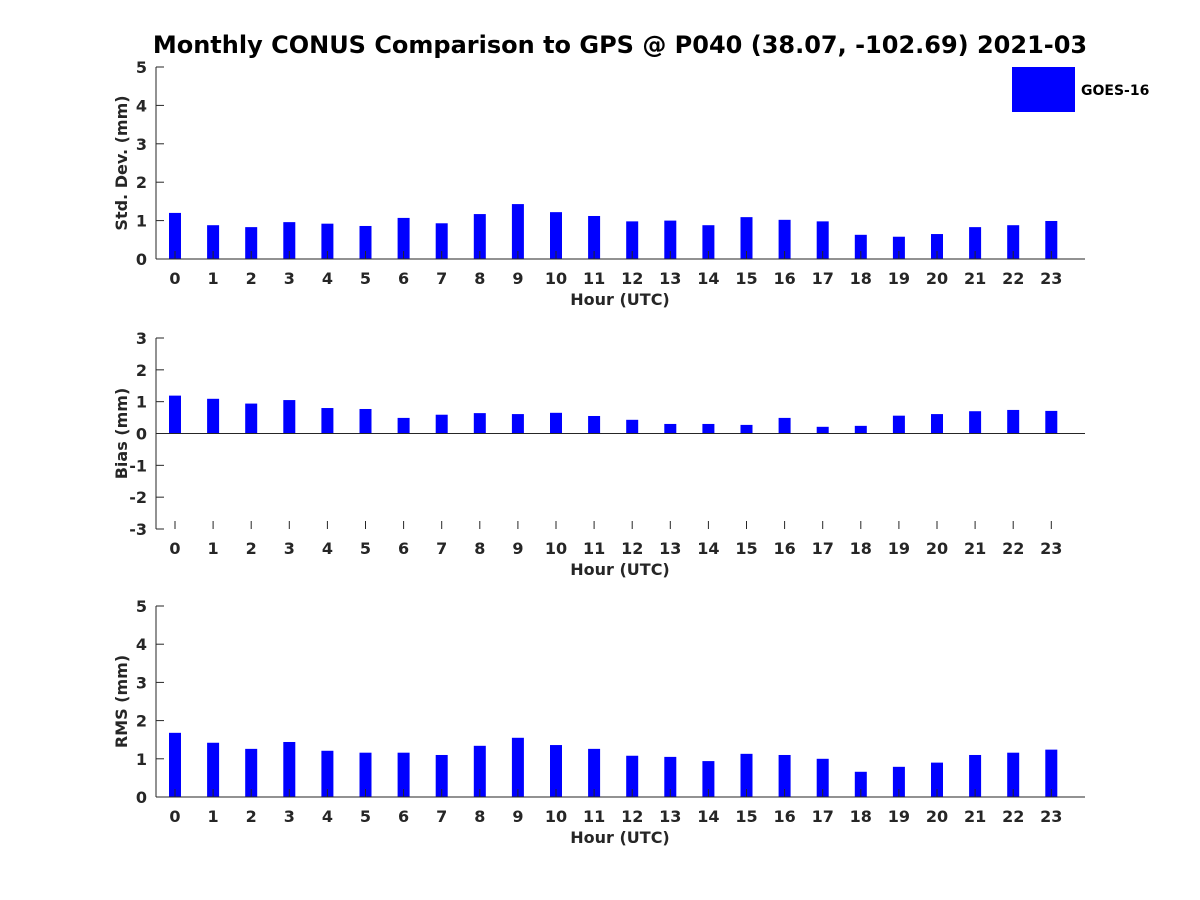 The width and height of the screenshot is (1200, 900). What do you see at coordinates (823, 548) in the screenshot?
I see `x-tick-label: 17` at bounding box center [823, 548].